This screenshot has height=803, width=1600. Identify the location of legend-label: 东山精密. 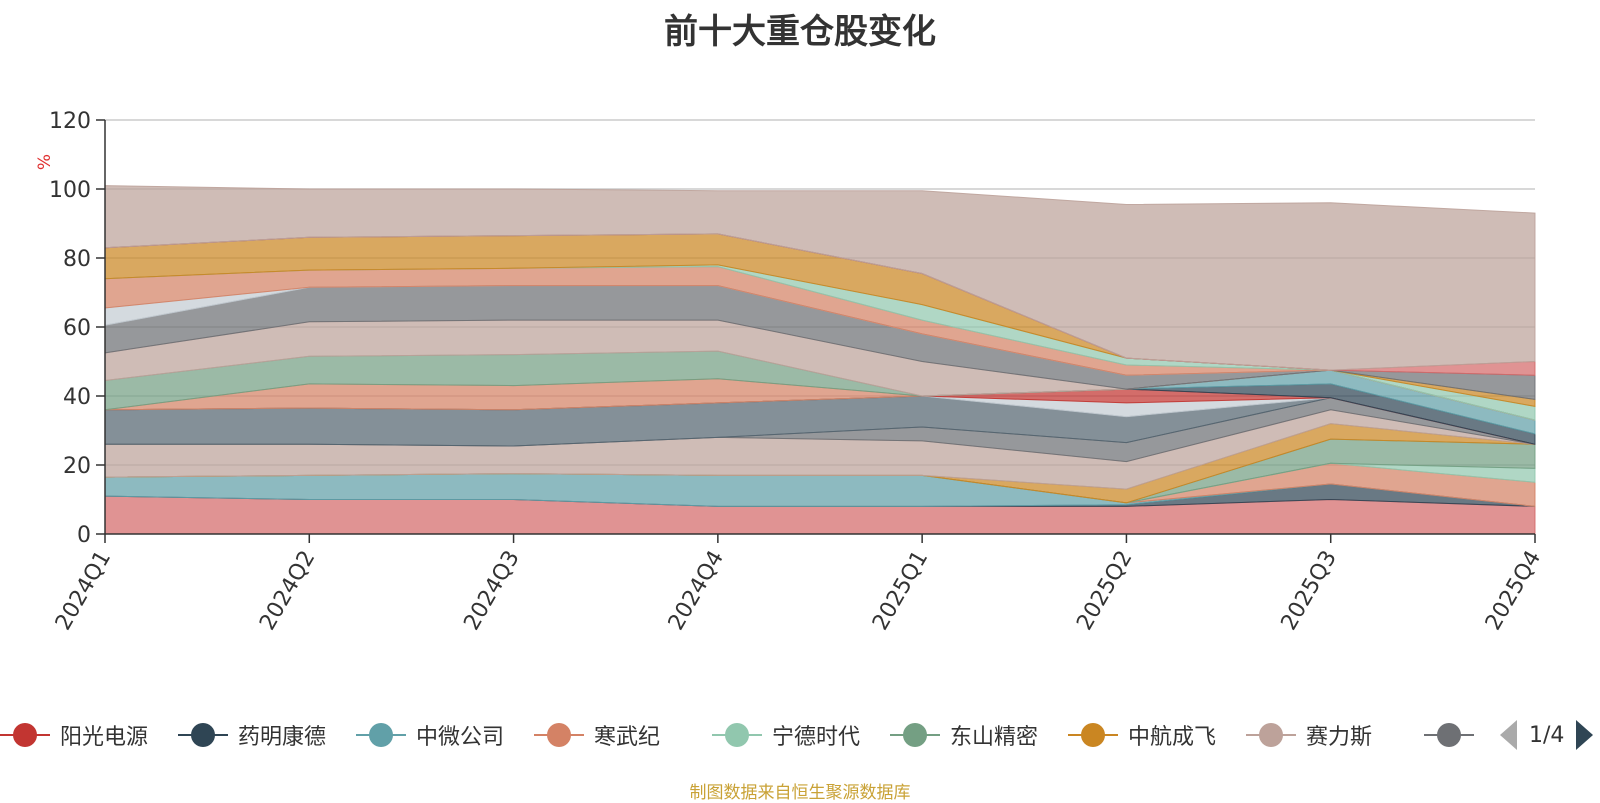
(994, 737).